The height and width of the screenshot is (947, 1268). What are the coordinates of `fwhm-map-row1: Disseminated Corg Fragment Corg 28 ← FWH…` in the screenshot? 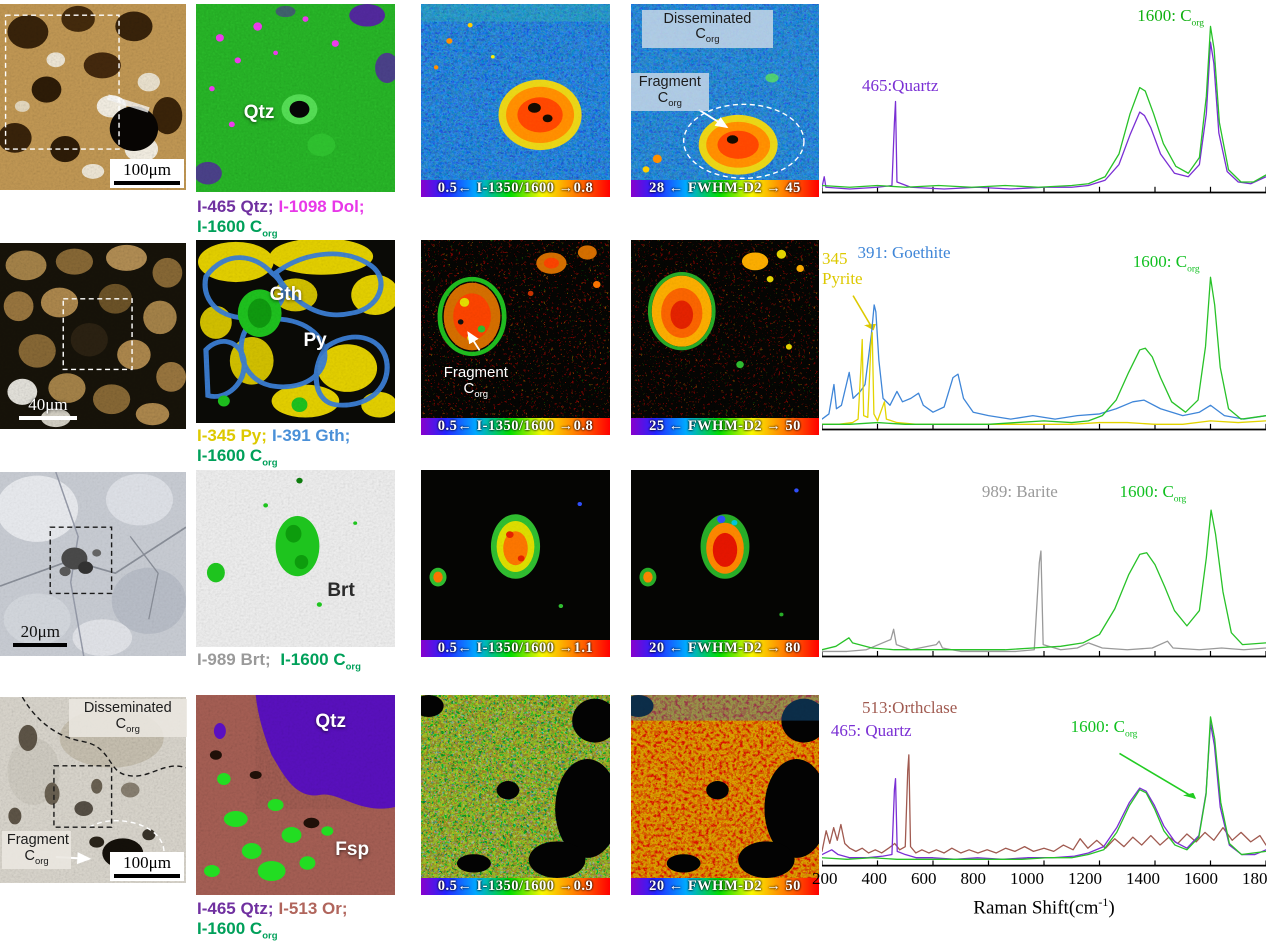 It's located at (725, 100).